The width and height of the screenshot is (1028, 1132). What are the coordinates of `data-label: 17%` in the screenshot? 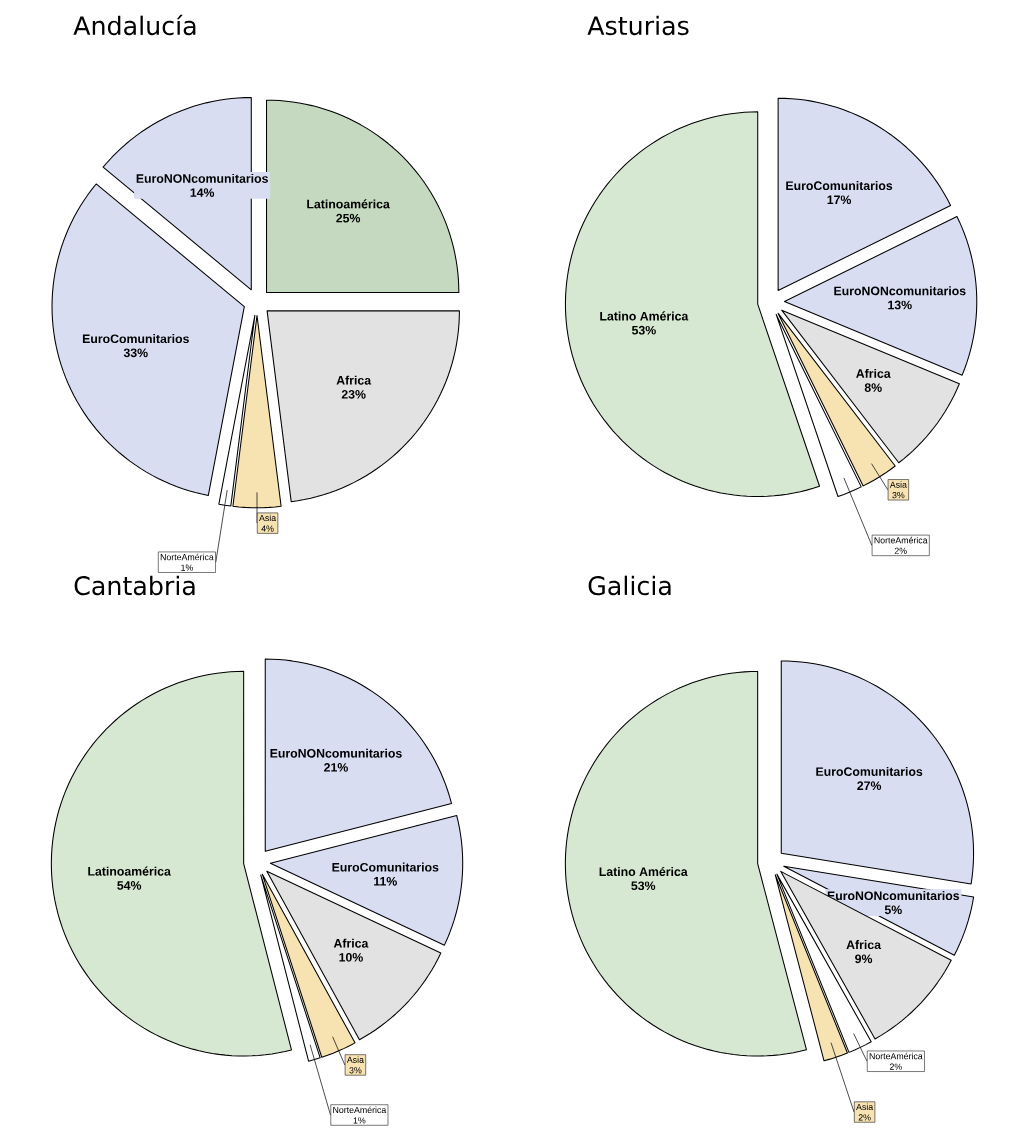 It's located at (839, 200).